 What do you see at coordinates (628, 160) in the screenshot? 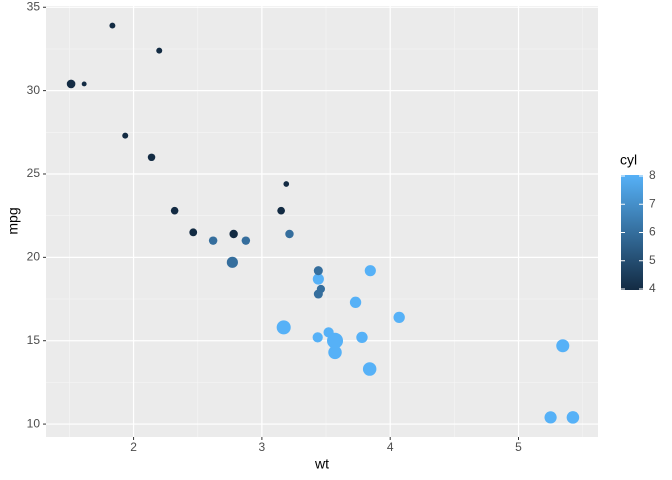
I see `legend-title: cyl` at bounding box center [628, 160].